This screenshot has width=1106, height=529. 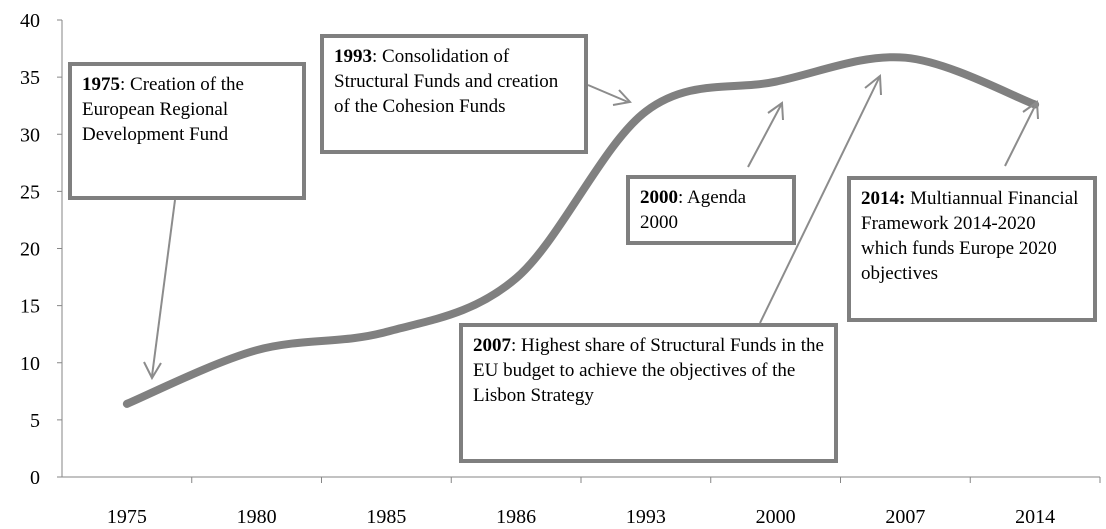 I want to click on annotation-year: 1975, so click(x=101, y=84).